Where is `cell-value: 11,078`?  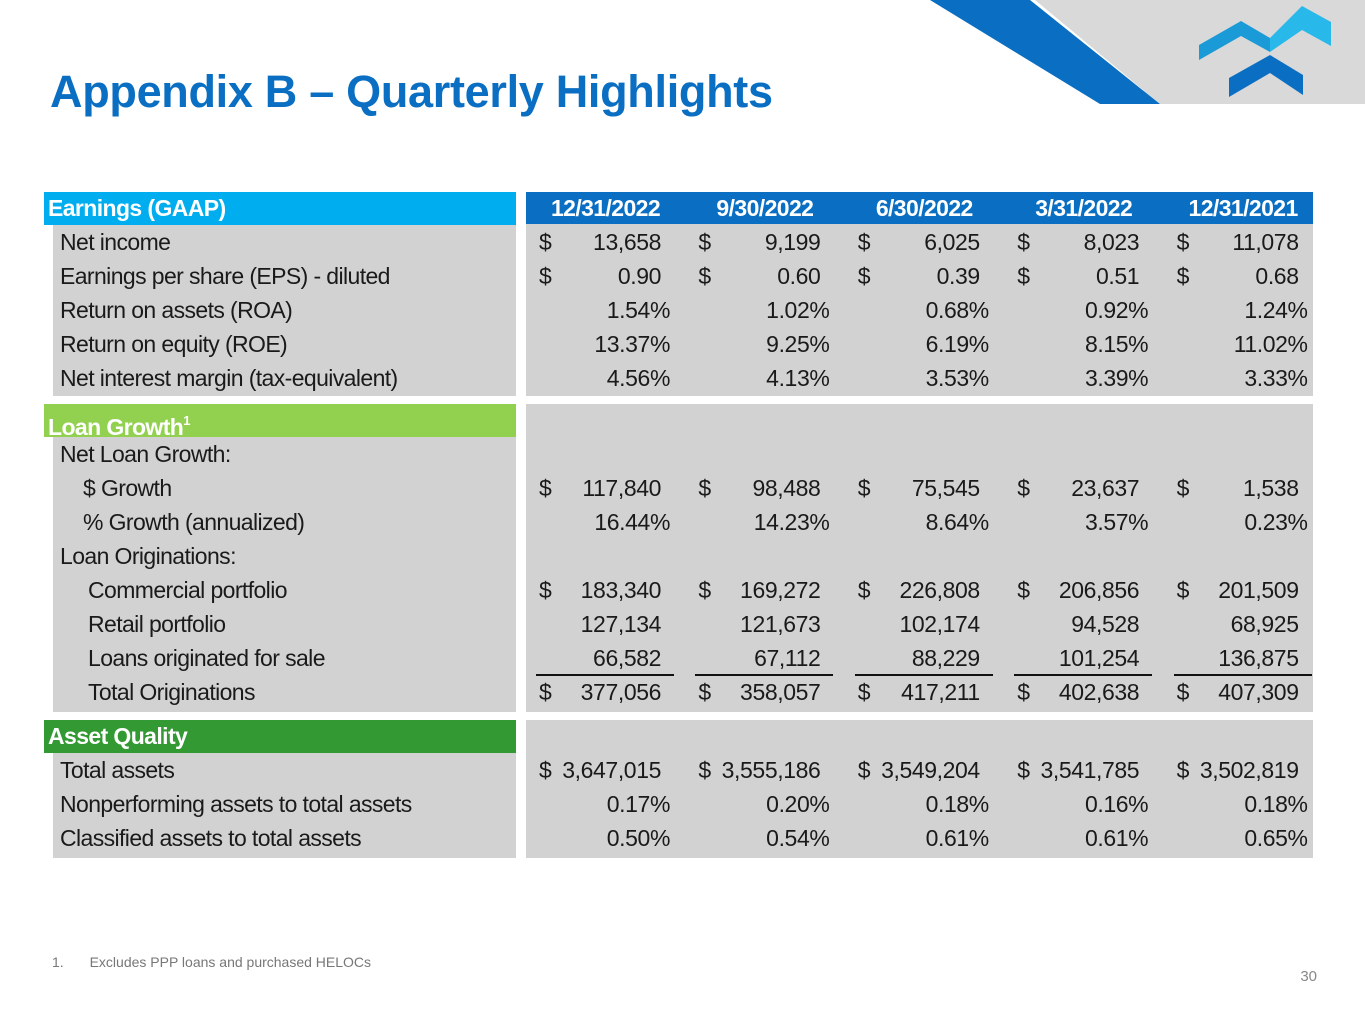
cell-value: 11,078 is located at coordinates (1265, 242).